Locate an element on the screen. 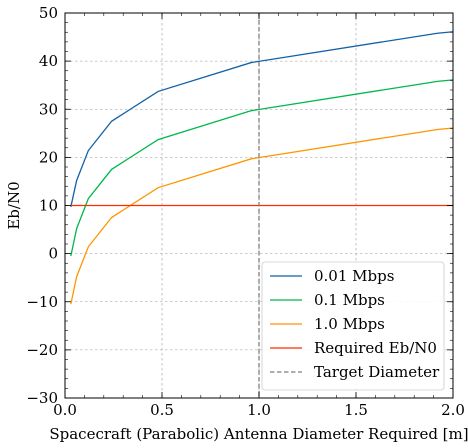  x-tick-label: 1.5 is located at coordinates (356, 410).